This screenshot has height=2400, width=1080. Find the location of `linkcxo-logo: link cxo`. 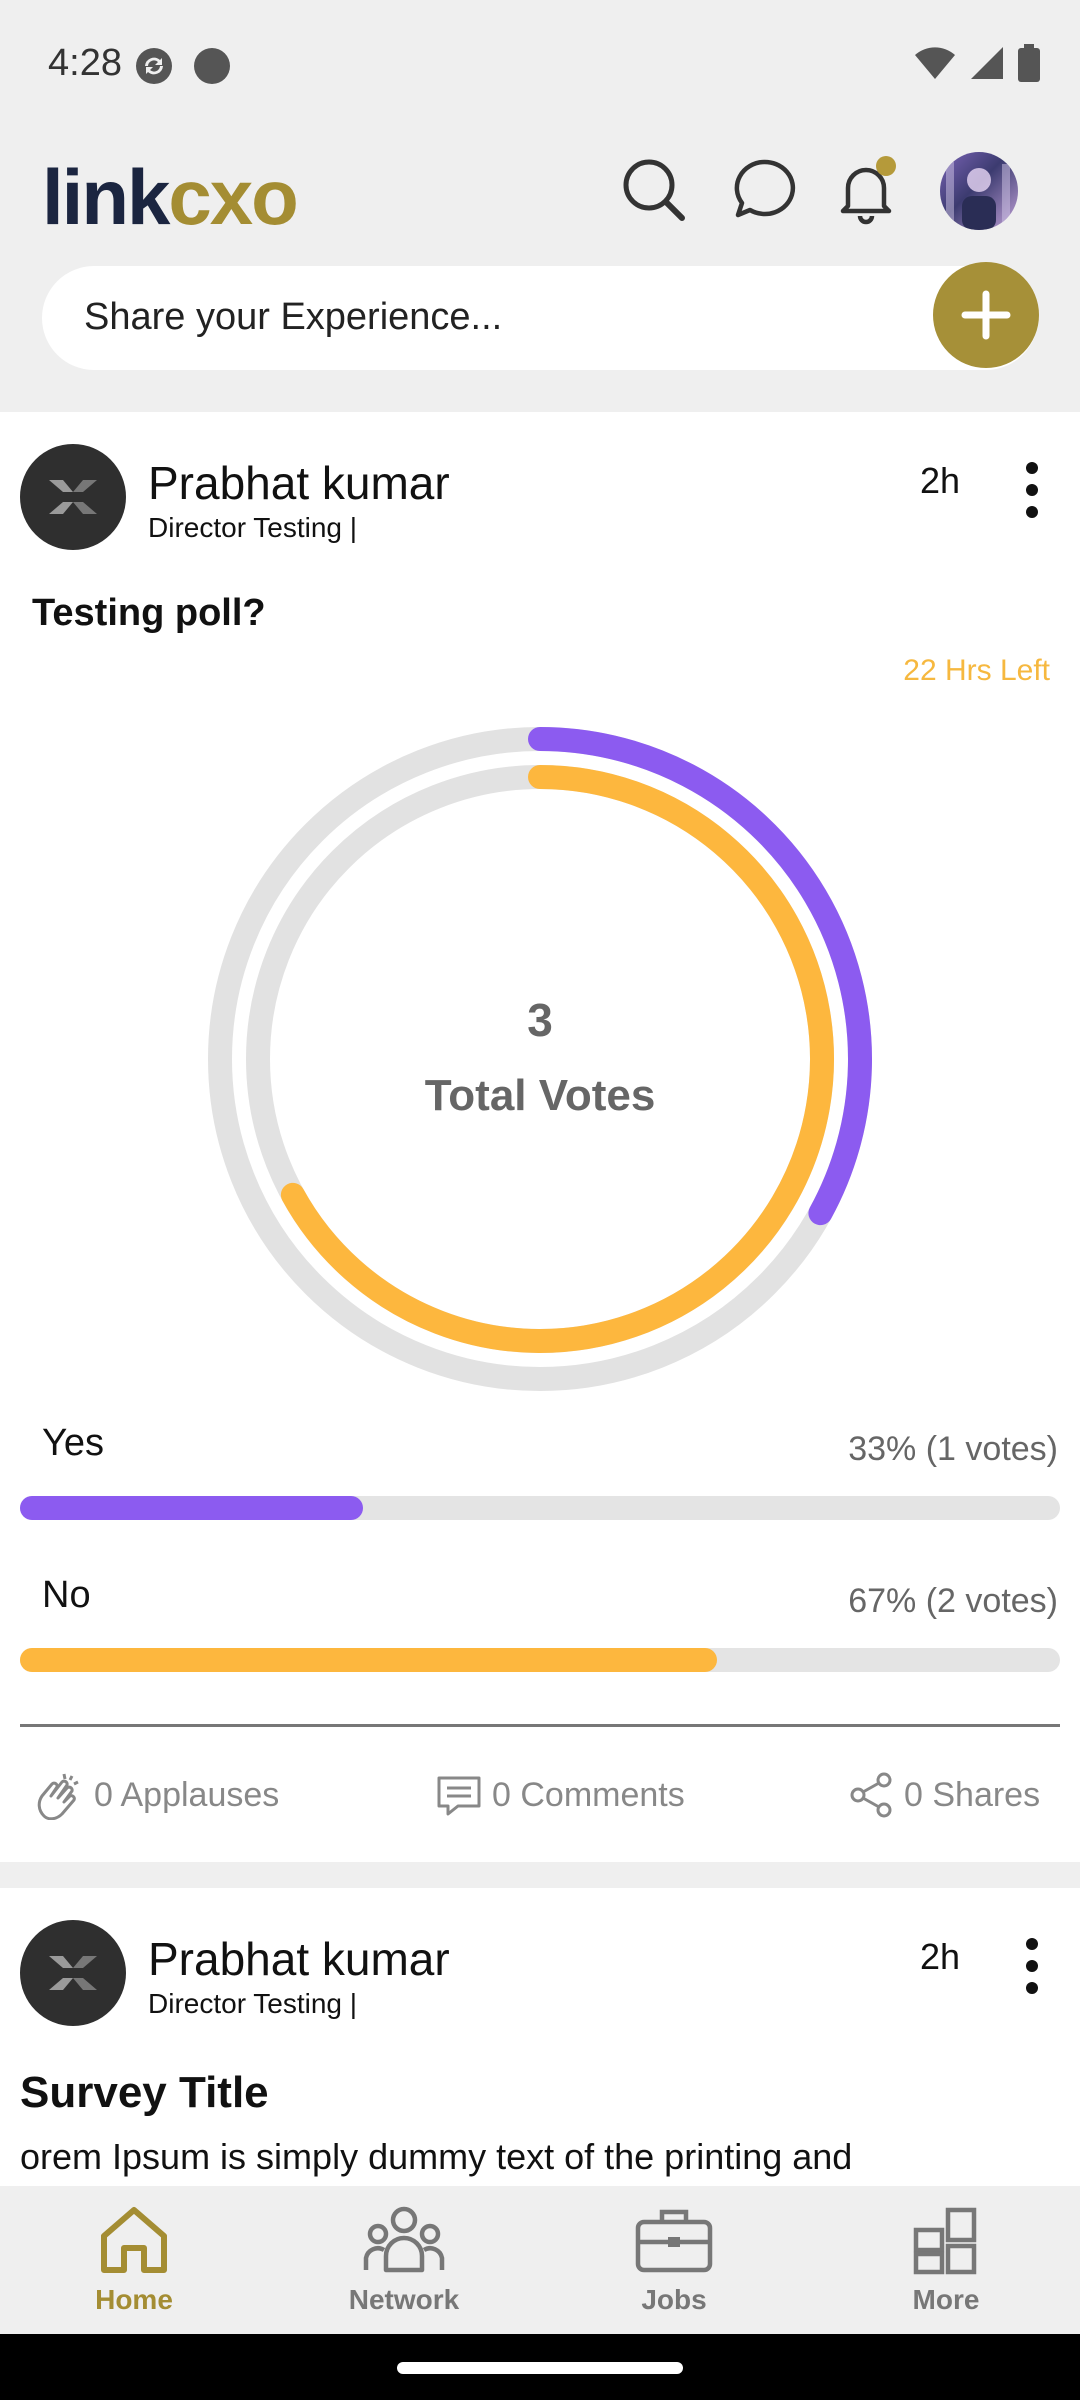

linkcxo-logo: link cxo is located at coordinates (170, 196).